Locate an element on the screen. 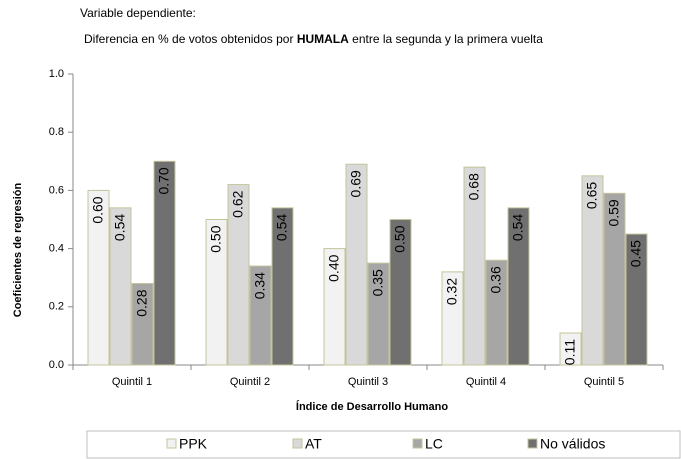 Image resolution: width=681 pixels, height=459 pixels. y-axis-title: Coeficientes de regresión is located at coordinates (18, 249).